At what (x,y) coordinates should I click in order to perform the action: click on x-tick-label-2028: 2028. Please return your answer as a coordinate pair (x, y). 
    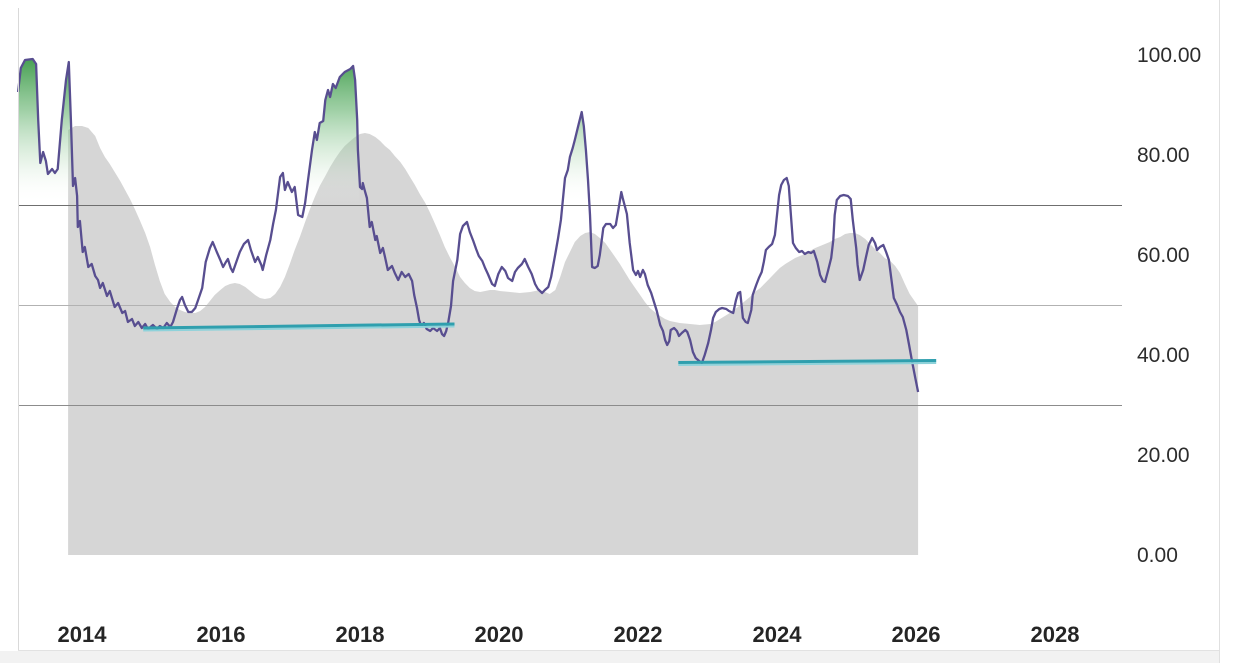
    Looking at the image, I should click on (1055, 634).